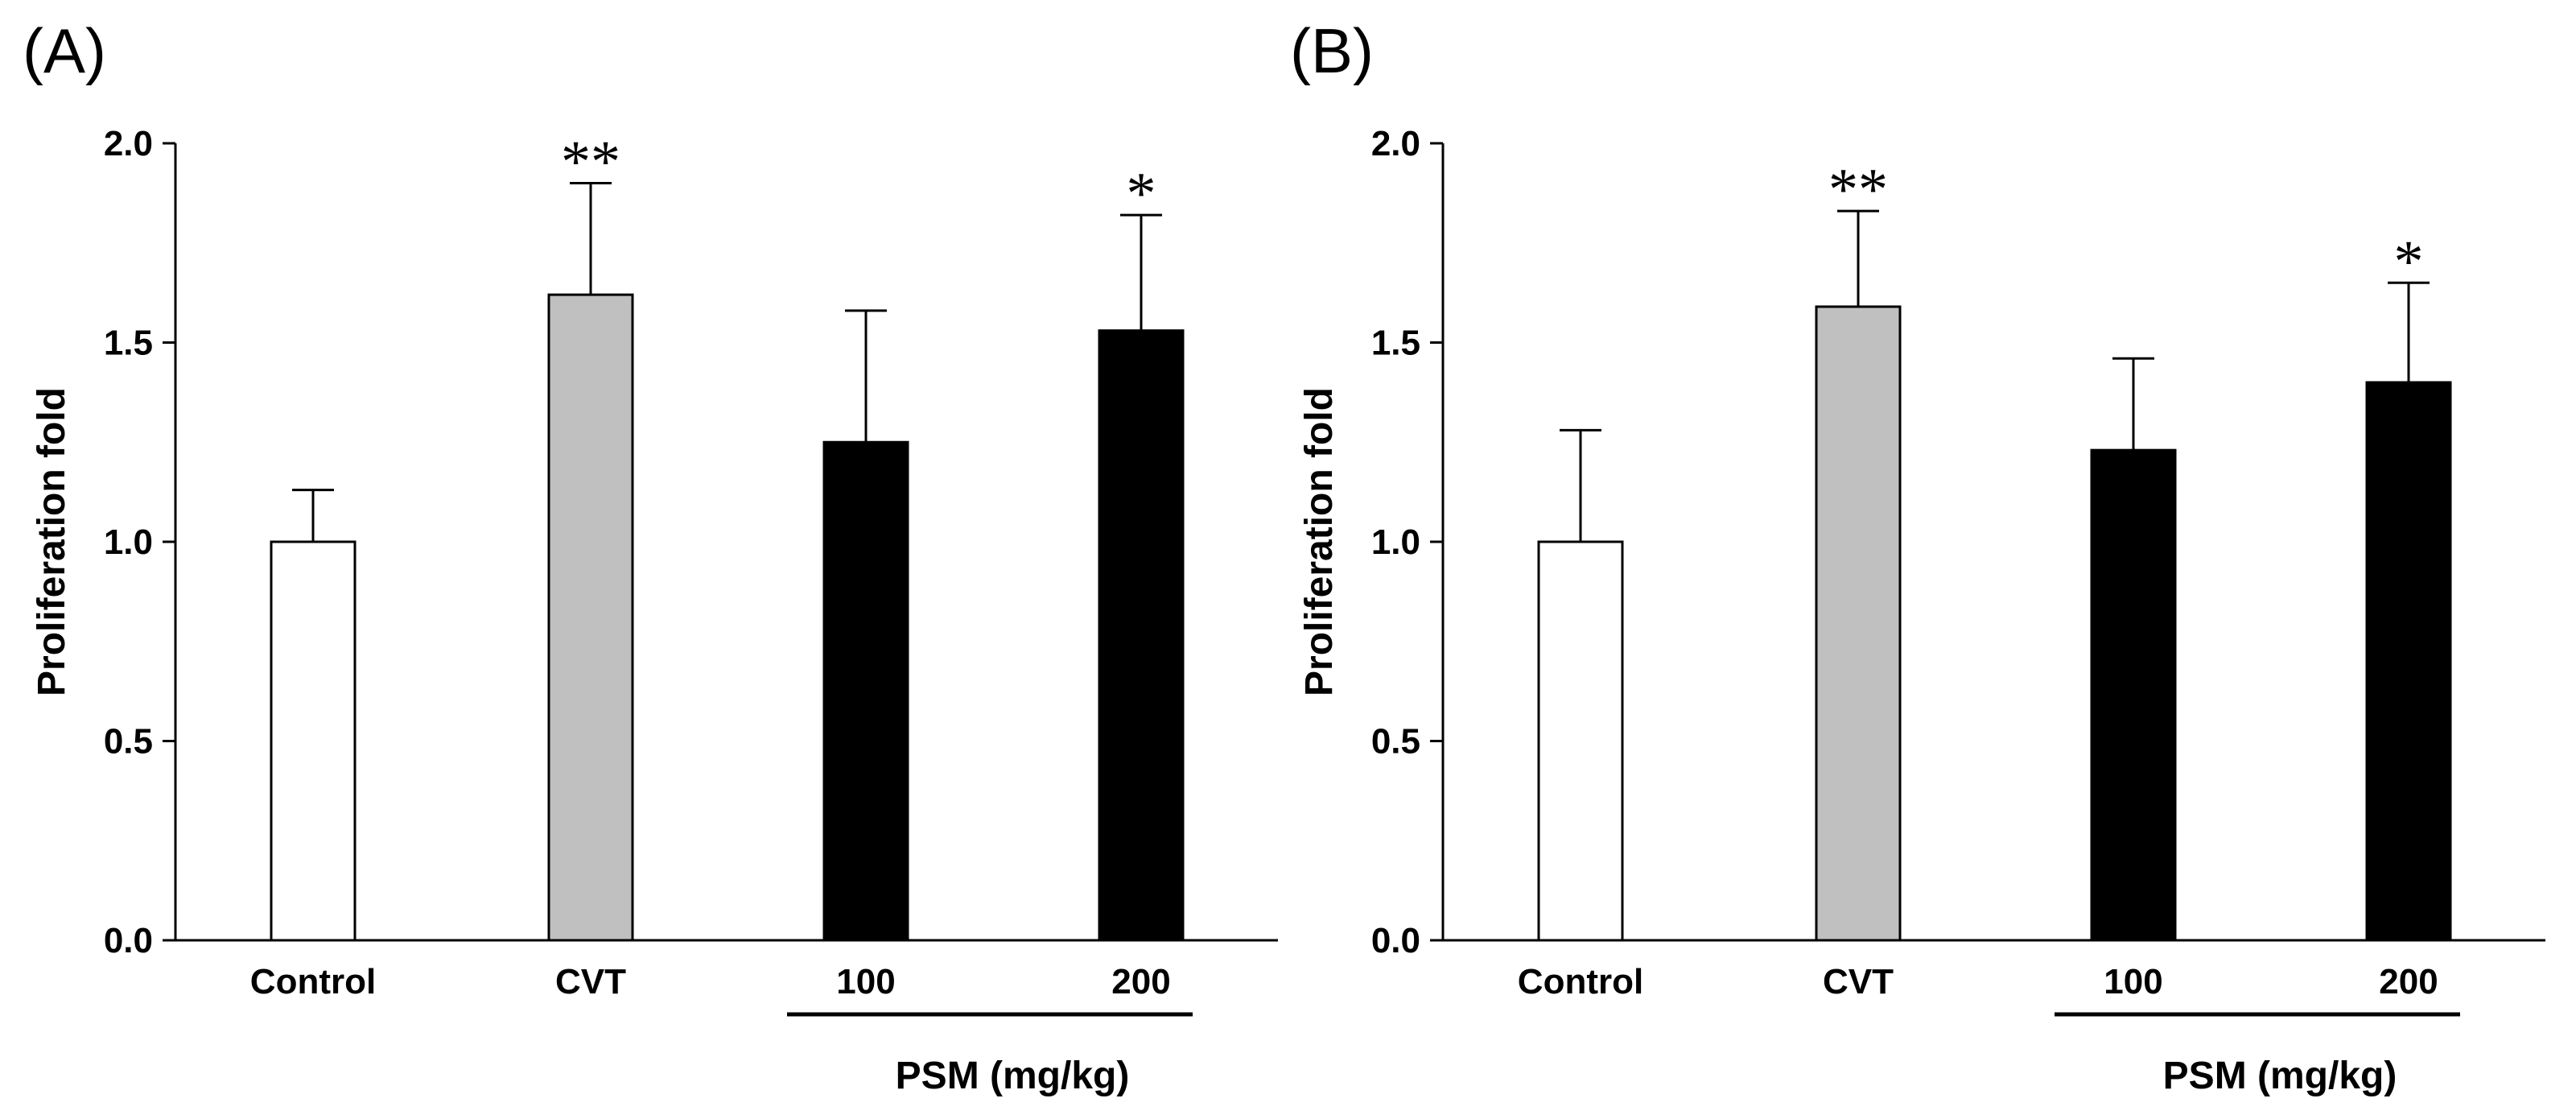  What do you see at coordinates (1332, 51) in the screenshot?
I see `panel-label: (B)` at bounding box center [1332, 51].